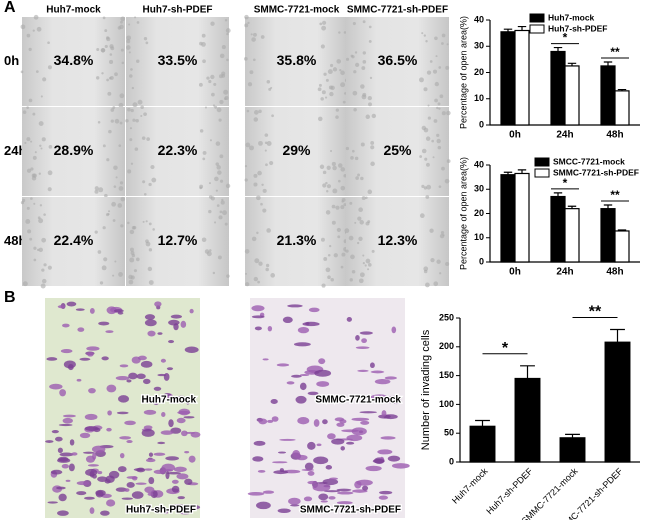 Image resolution: width=650 pixels, height=520 pixels. What do you see at coordinates (178, 150) in the screenshot?
I see `open-area-value: 22.3%` at bounding box center [178, 150].